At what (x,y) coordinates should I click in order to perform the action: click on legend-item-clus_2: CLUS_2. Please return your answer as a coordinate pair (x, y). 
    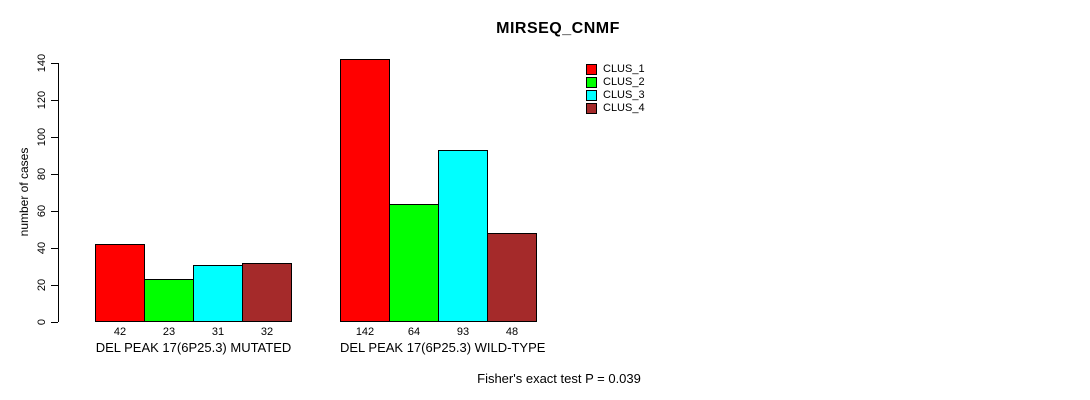
    Looking at the image, I should click on (615, 82).